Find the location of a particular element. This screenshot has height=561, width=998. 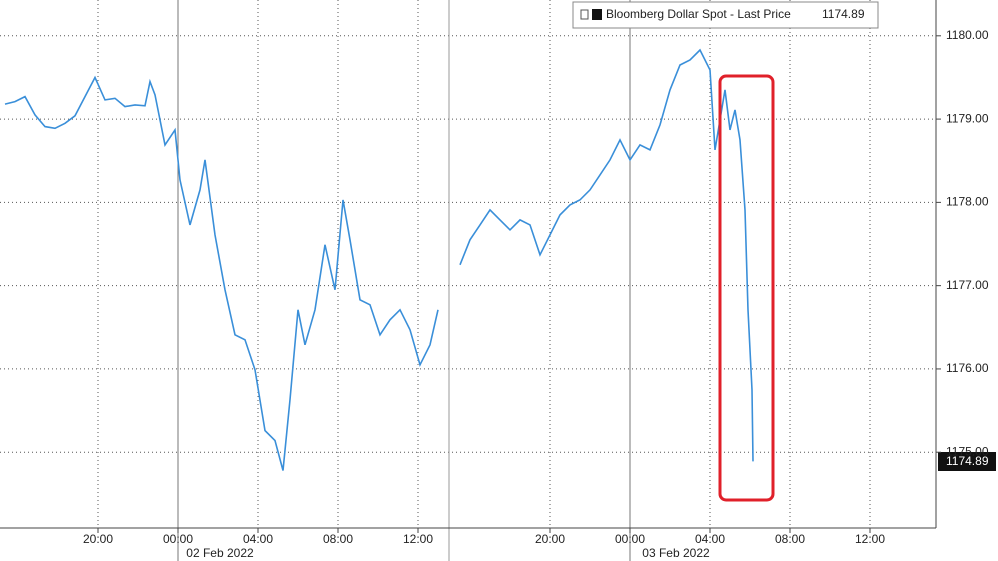

y-tick-label: 1180.00 is located at coordinates (967, 35).